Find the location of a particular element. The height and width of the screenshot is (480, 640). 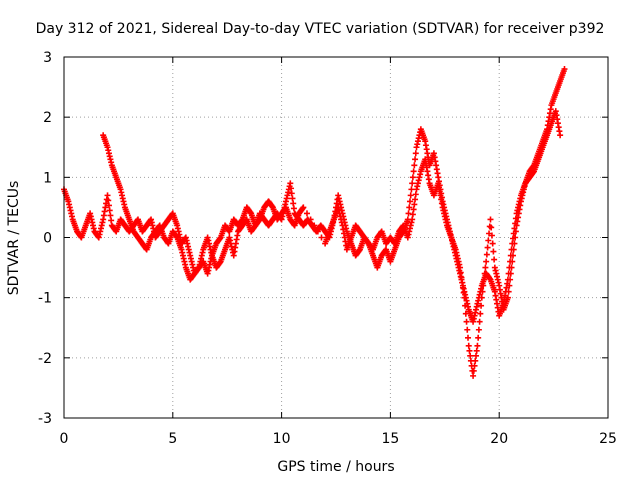

y-axis-label: SDTVAR / TECUs is located at coordinates (14, 238).